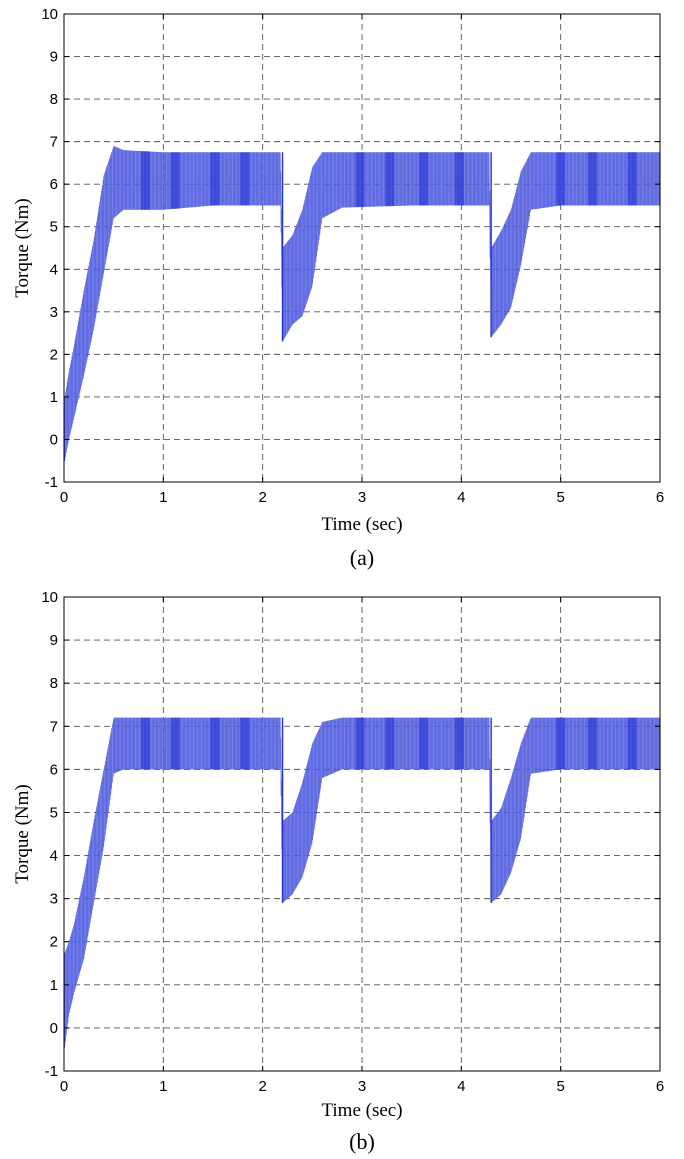 This screenshot has width=684, height=1159. Describe the element at coordinates (361, 1110) in the screenshot. I see `panel-b-x-axis-label: Time (sec)` at that location.